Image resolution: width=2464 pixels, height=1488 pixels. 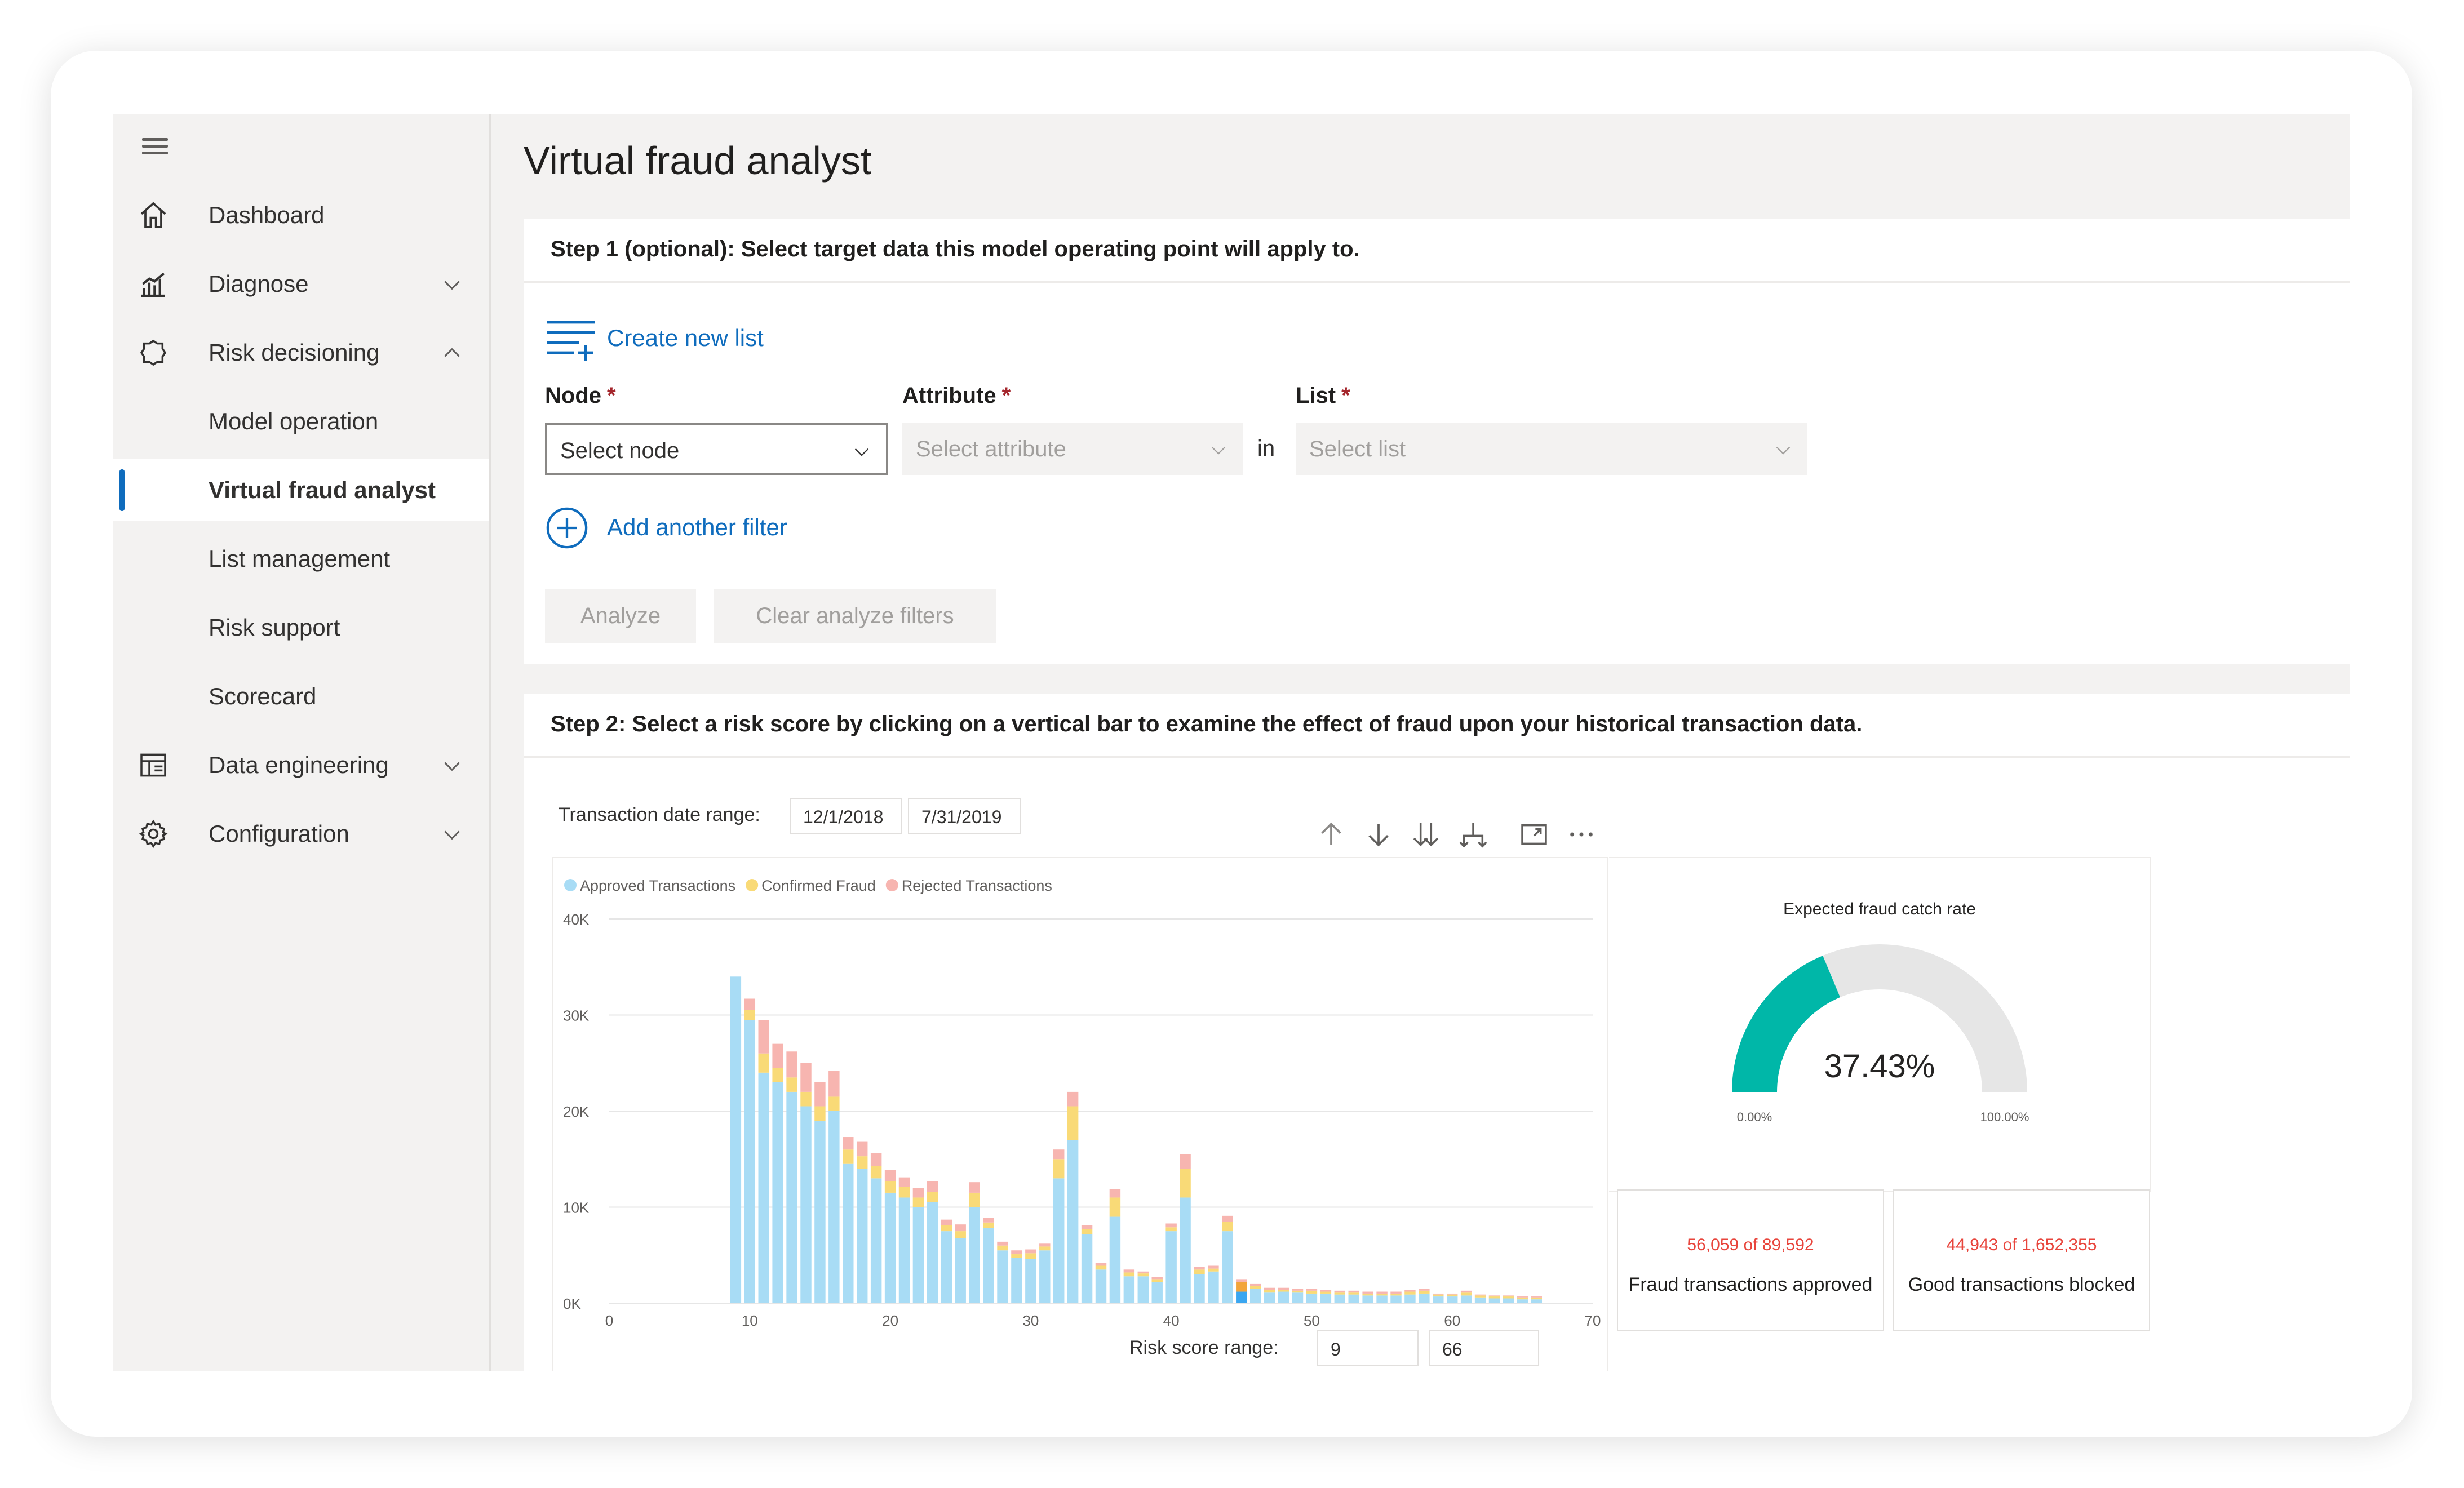 I want to click on sidebar-item-configuration: Configuration, so click(x=301, y=834).